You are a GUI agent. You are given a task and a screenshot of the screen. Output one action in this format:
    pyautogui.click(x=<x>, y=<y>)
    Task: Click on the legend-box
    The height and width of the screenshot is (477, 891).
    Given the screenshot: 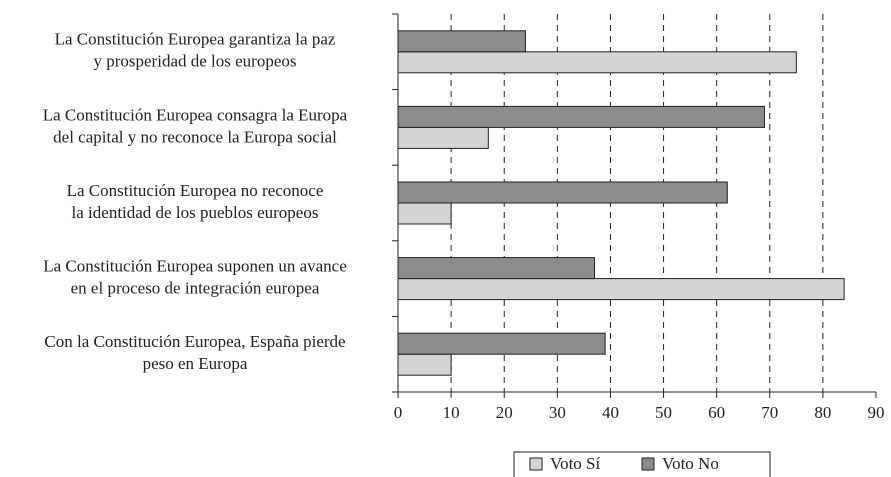 What is the action you would take?
    pyautogui.click(x=642, y=464)
    